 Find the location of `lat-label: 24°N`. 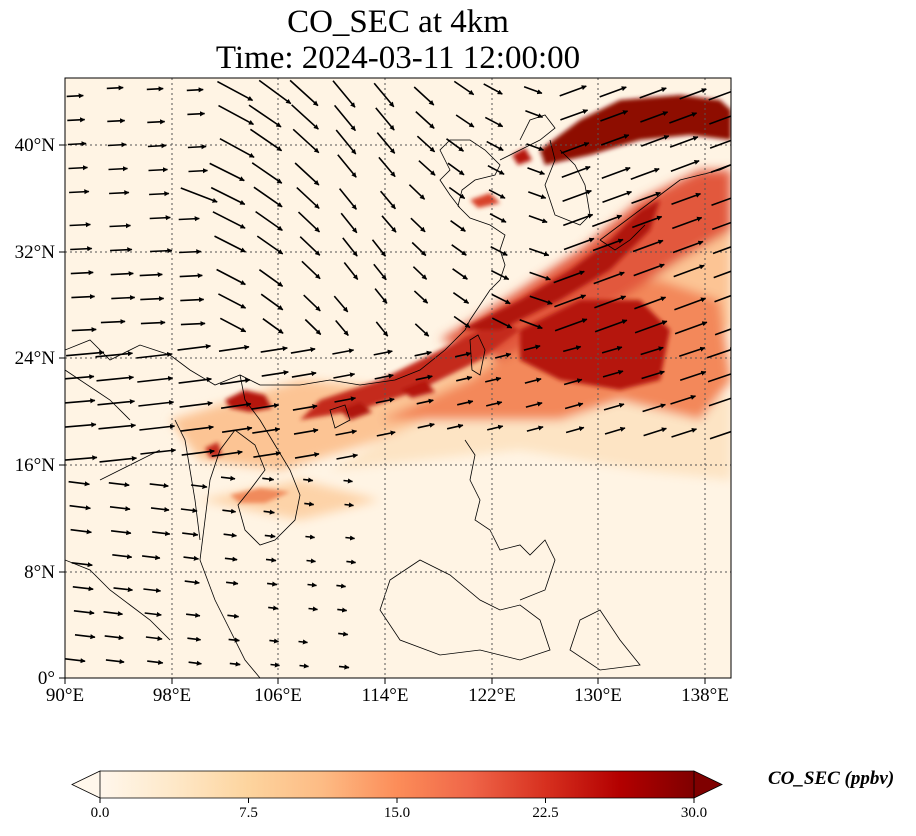

lat-label: 24°N is located at coordinates (35, 358).